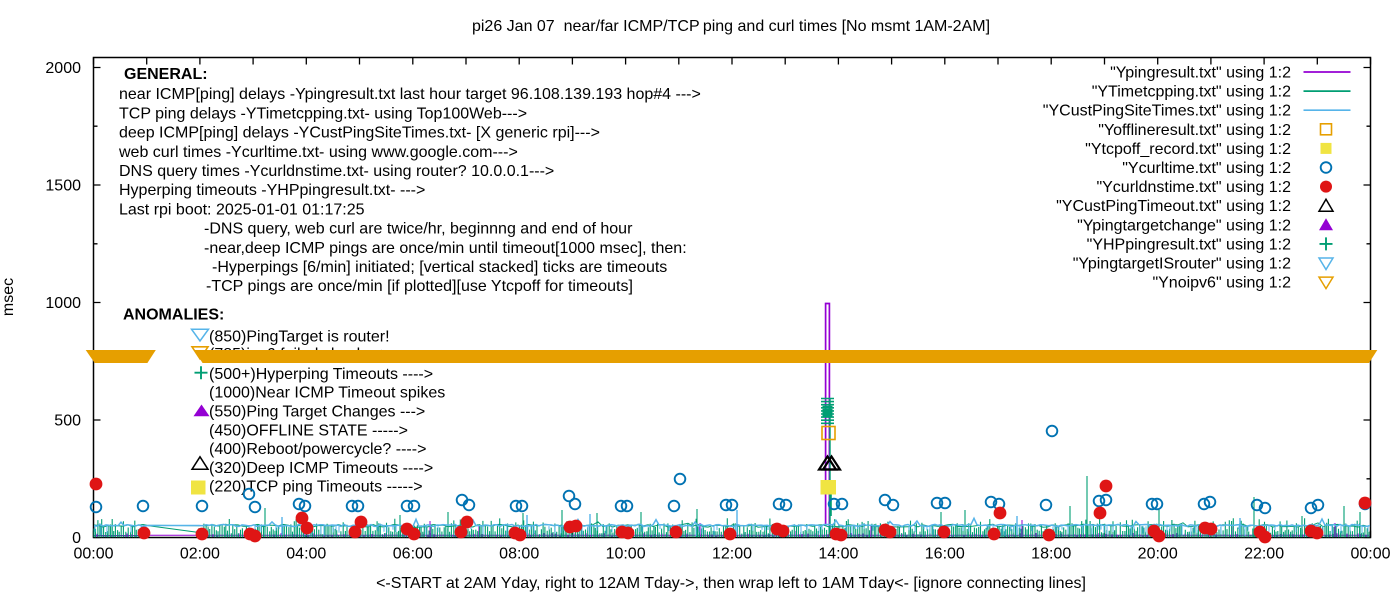 The height and width of the screenshot is (600, 1400). I want to click on svg-text: 2000, so click(63, 68).